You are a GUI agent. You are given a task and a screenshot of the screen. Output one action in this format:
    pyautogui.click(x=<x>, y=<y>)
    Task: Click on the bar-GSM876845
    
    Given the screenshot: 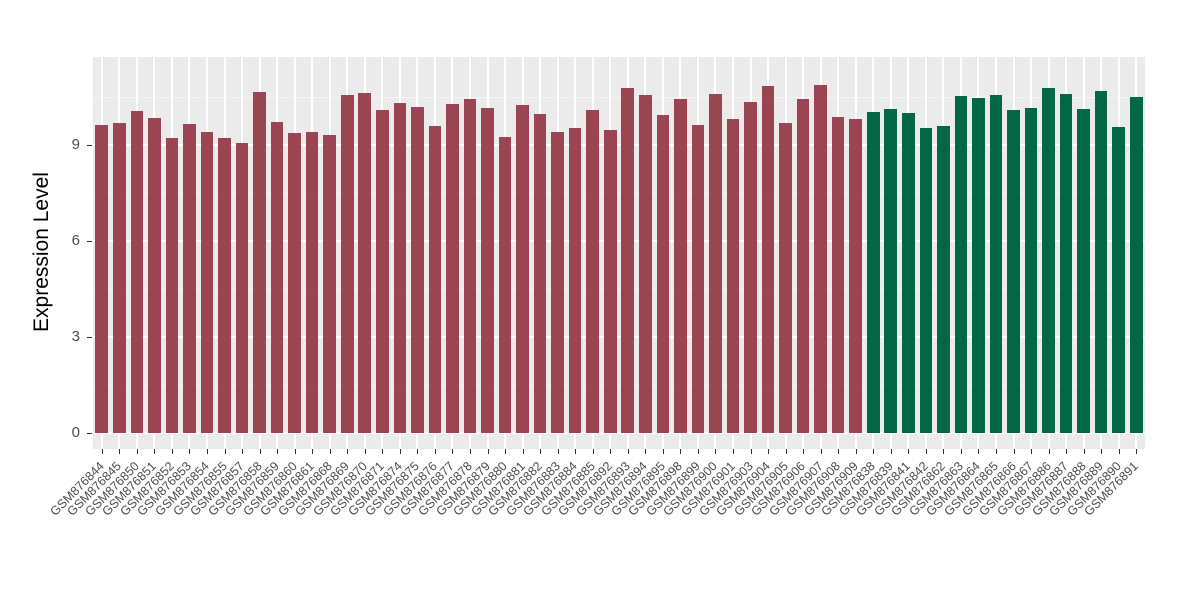 What is the action you would take?
    pyautogui.click(x=119, y=278)
    